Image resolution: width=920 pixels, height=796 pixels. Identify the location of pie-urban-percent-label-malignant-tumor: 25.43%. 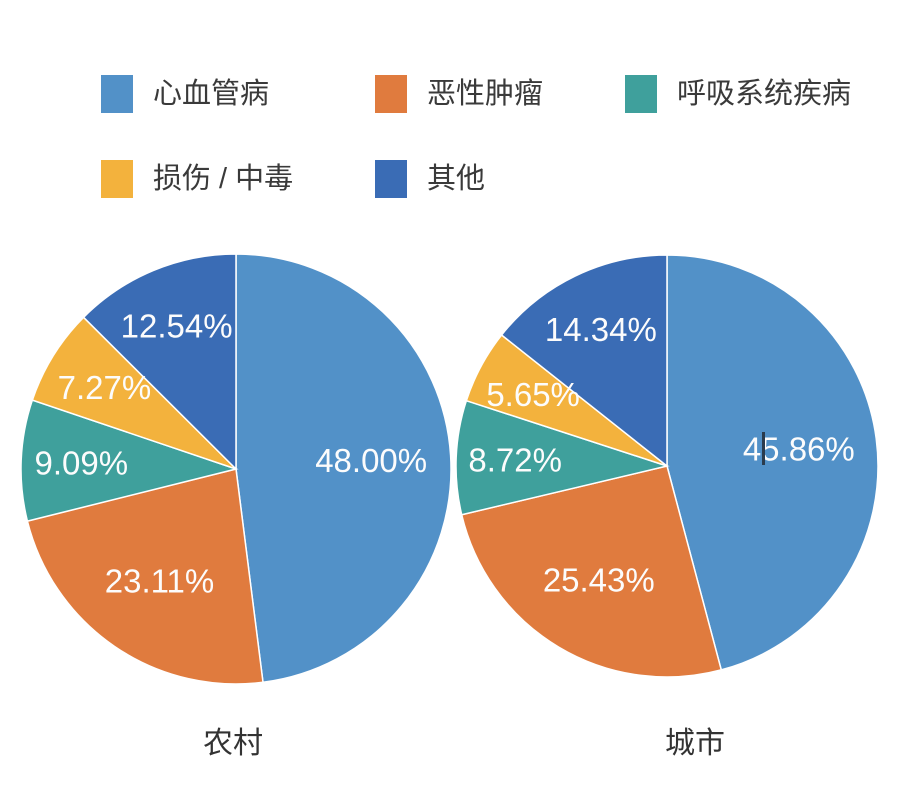
(599, 580).